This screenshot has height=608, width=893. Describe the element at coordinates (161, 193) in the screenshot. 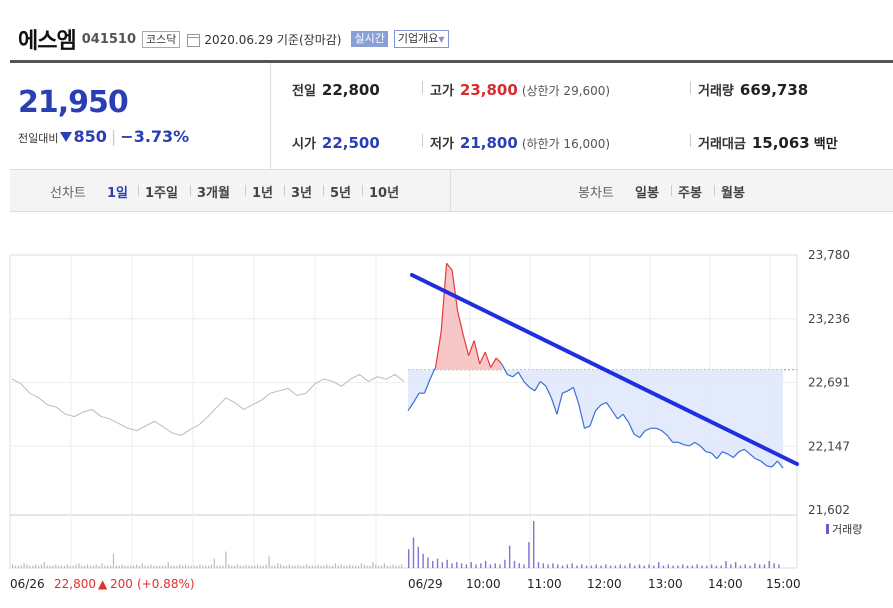

I see `tab-1week: 1주일` at that location.